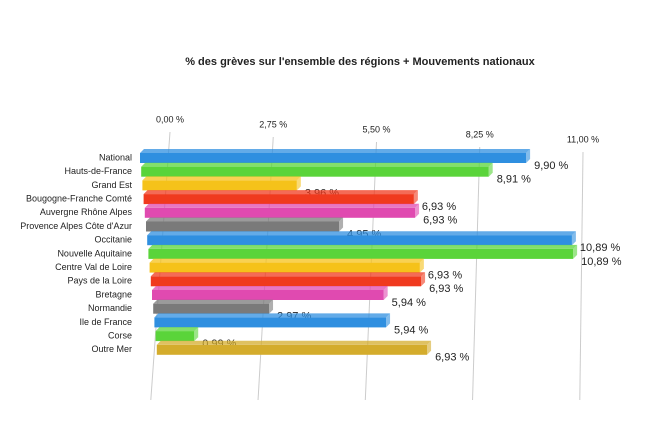 This screenshot has width=661, height=428. What do you see at coordinates (111, 349) in the screenshot?
I see `category-label: Outre Mer` at bounding box center [111, 349].